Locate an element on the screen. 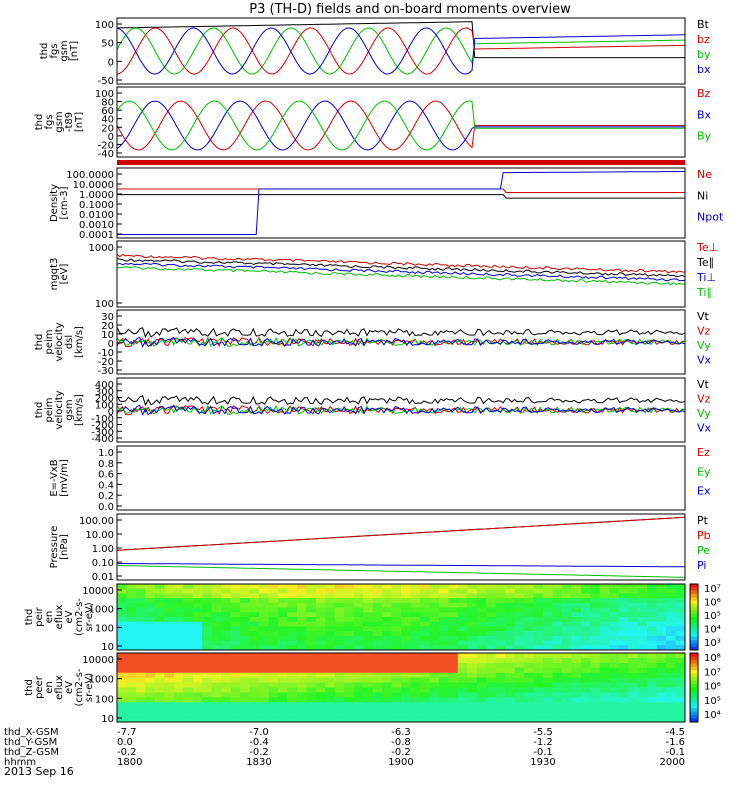  y-tick-label: 100 is located at coordinates (104, 699).